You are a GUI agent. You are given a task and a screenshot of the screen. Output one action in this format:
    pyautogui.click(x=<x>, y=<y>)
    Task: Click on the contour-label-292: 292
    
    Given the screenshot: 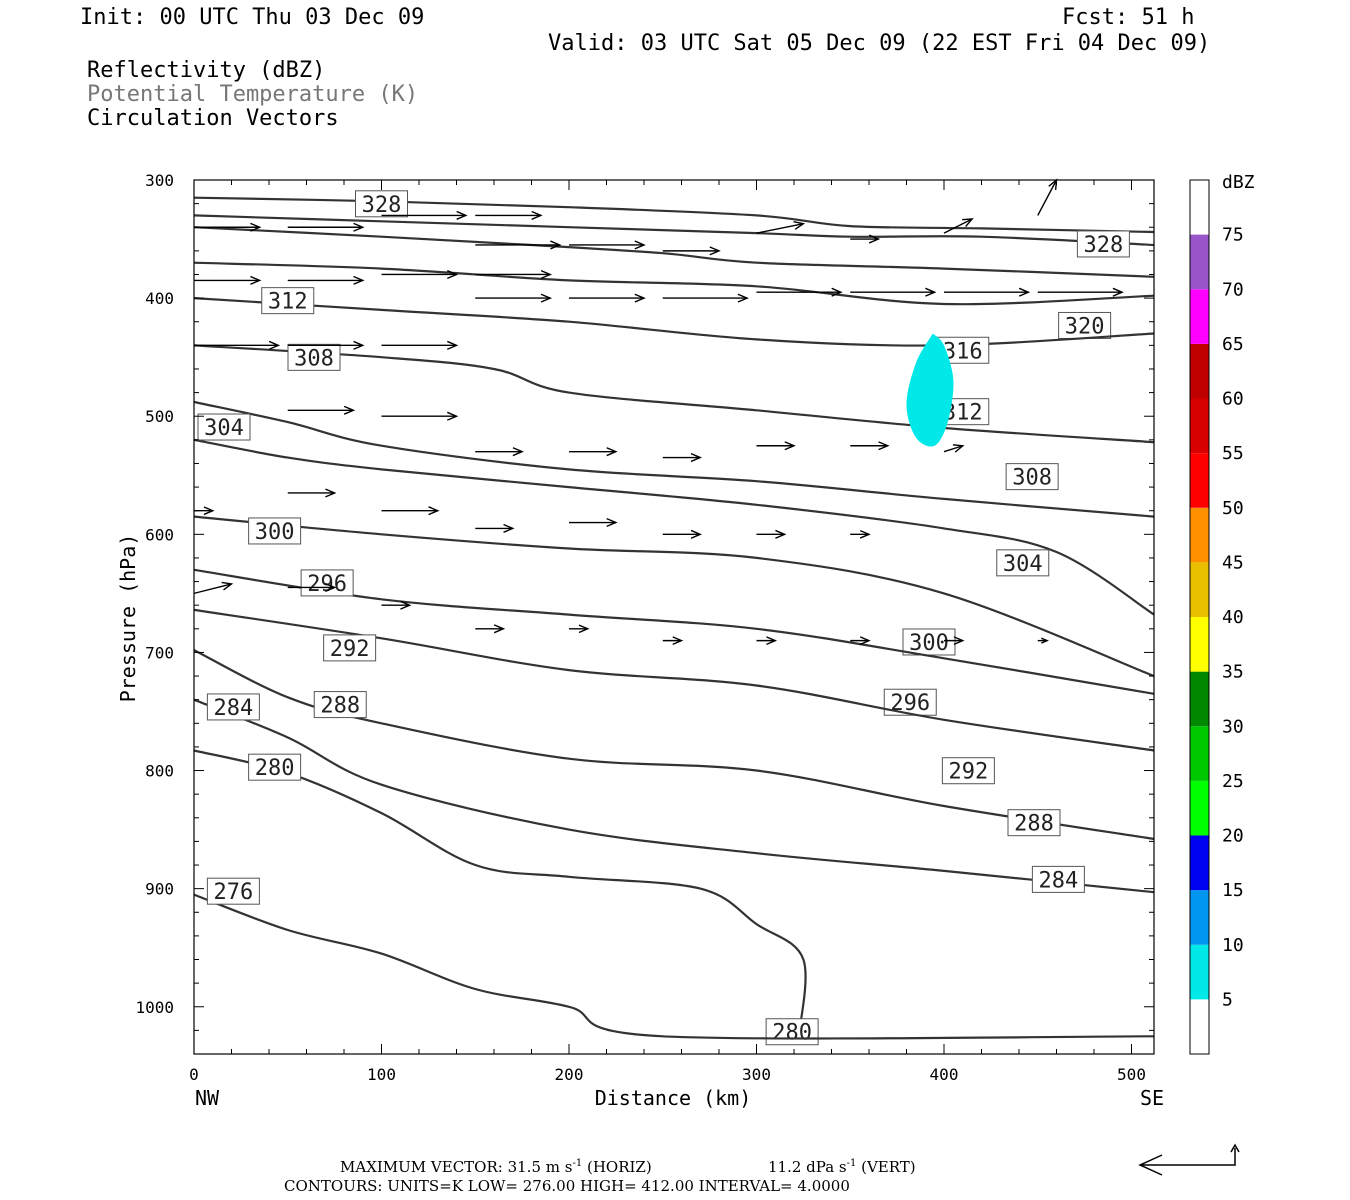 What is the action you would take?
    pyautogui.click(x=969, y=772)
    